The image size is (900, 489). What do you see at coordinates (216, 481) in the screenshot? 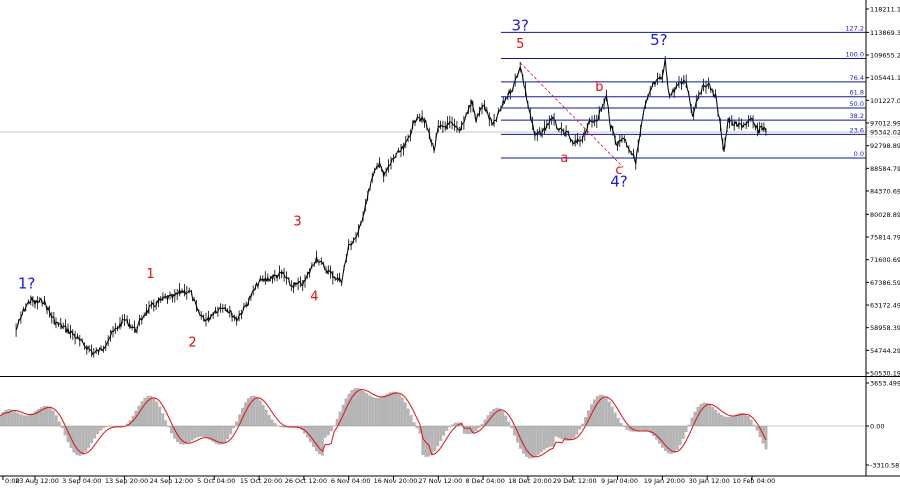
I see `time-tick-label: 5 Oct 04:00` at bounding box center [216, 481].